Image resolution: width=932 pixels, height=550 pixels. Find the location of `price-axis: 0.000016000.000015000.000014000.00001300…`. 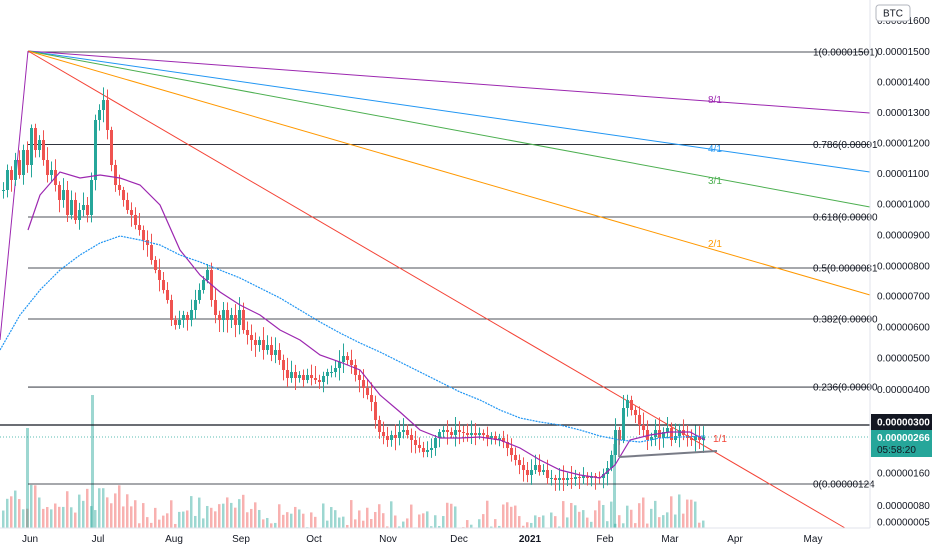

price-axis: 0.000016000.000015000.000014000.00001300… is located at coordinates (903, 272).